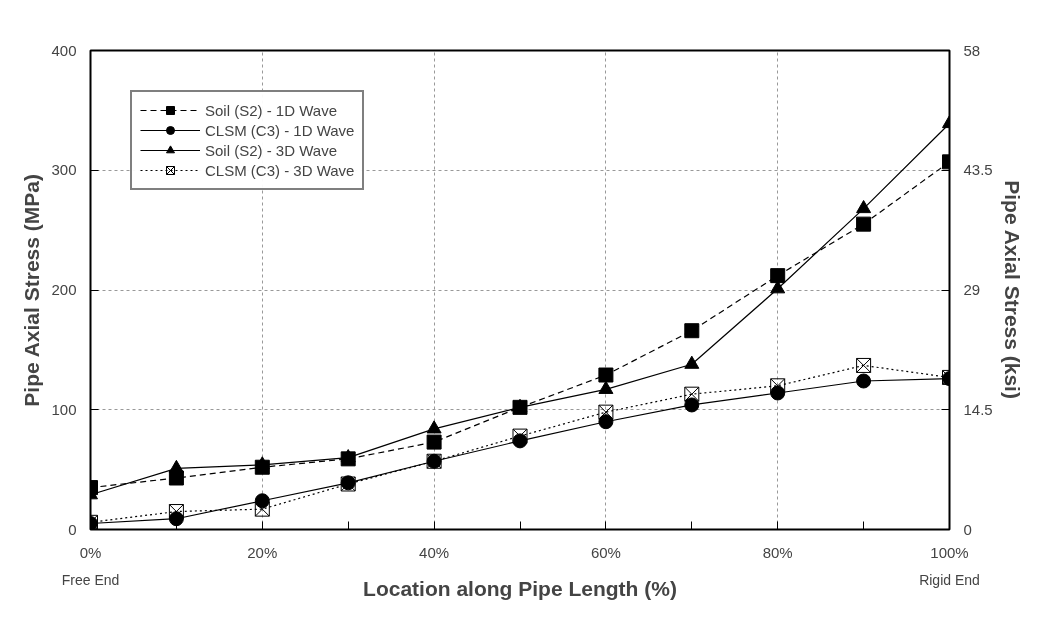 The image size is (1059, 639). I want to click on legend-label: CLSM (C3) - 1D Wave, so click(280, 130).